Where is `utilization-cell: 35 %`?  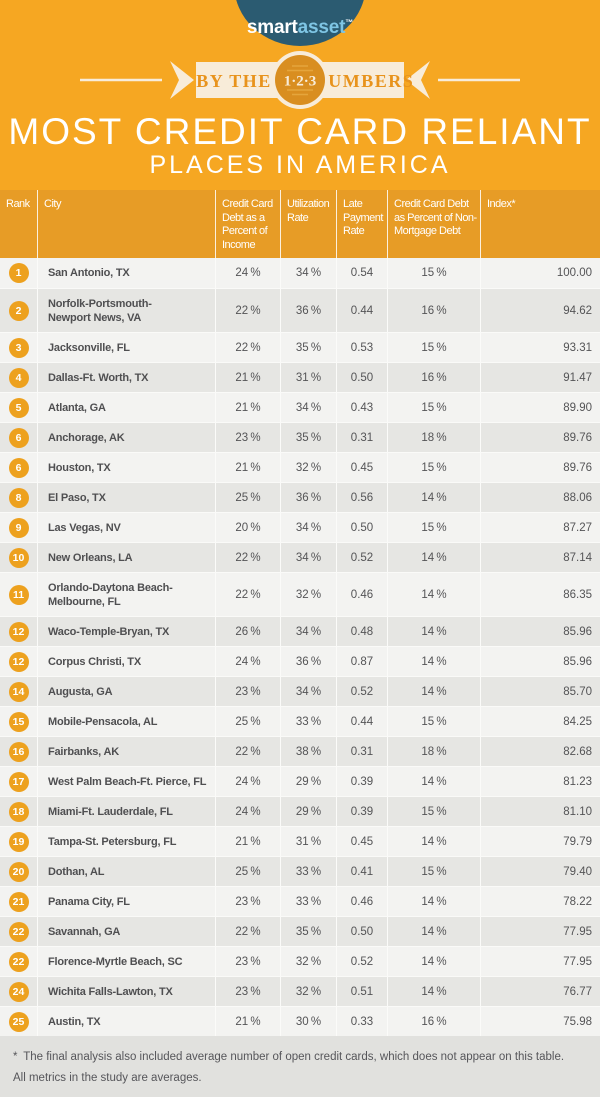 utilization-cell: 35 % is located at coordinates (309, 931).